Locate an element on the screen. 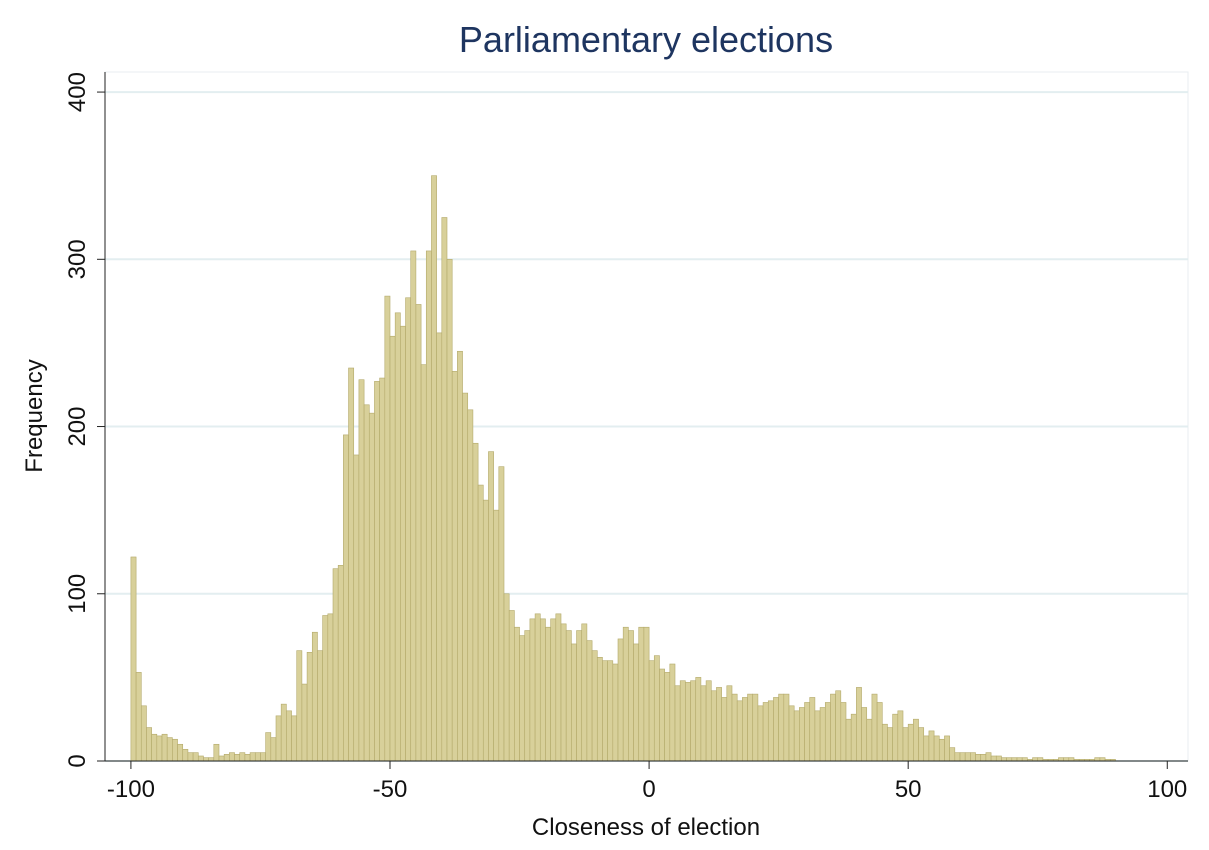  y-axis-label: Frequency is located at coordinates (34, 415).